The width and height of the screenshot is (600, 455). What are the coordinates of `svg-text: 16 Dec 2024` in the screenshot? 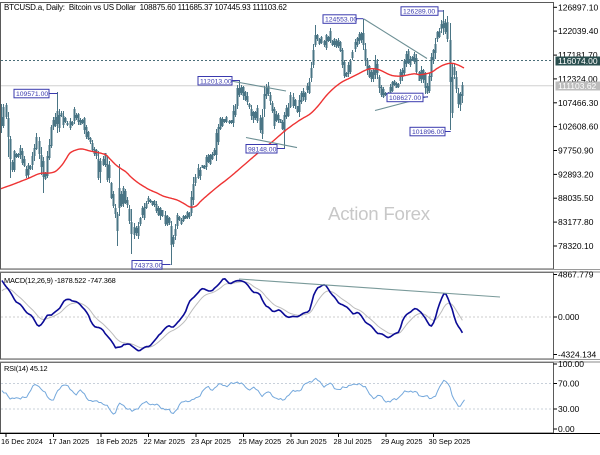 It's located at (22, 441).